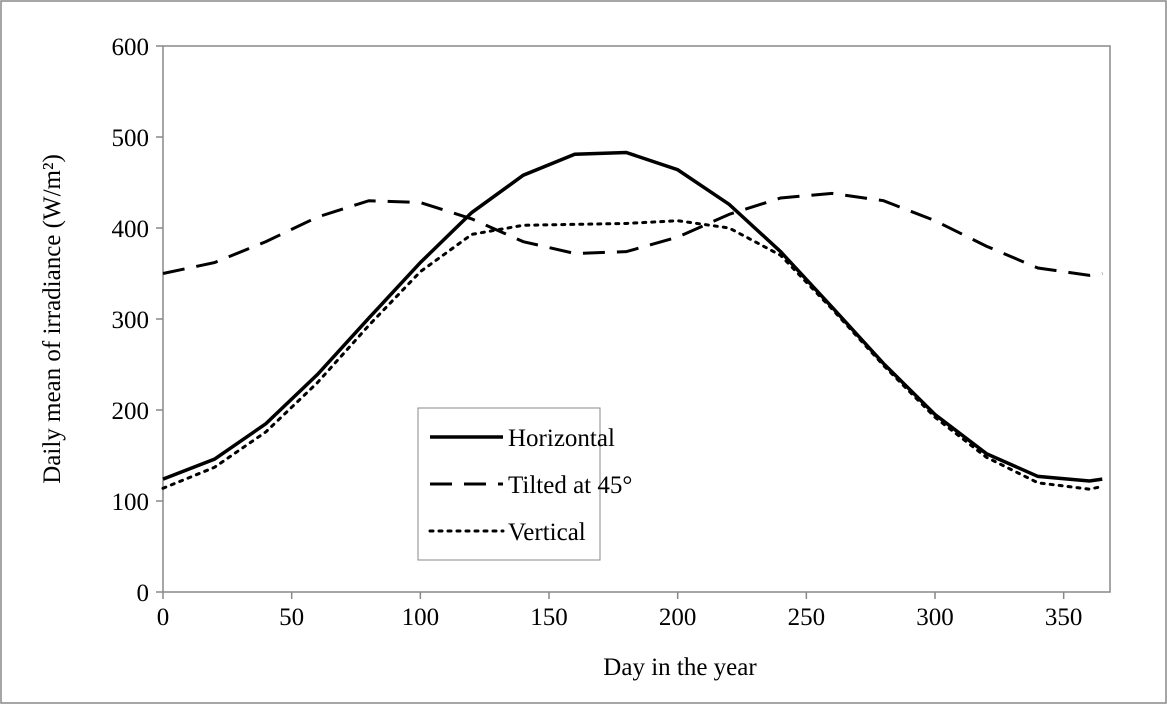 This screenshot has width=1167, height=704. What do you see at coordinates (131, 47) in the screenshot?
I see `y-tick-label: 600` at bounding box center [131, 47].